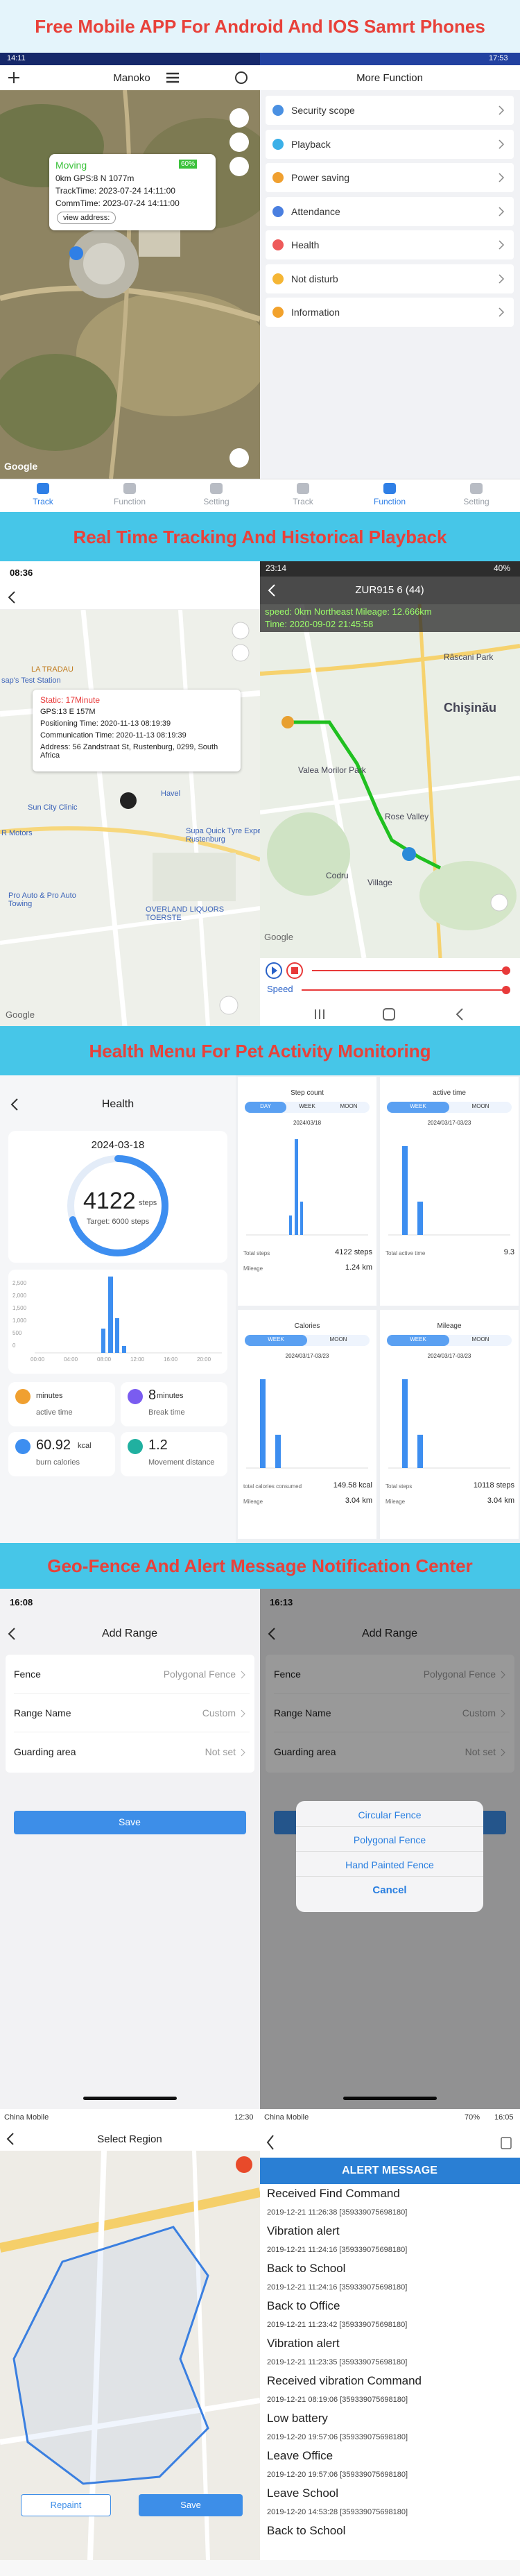 This screenshot has width=520, height=2576. Describe the element at coordinates (481, 1751) in the screenshot. I see `field-value: Not set` at that location.